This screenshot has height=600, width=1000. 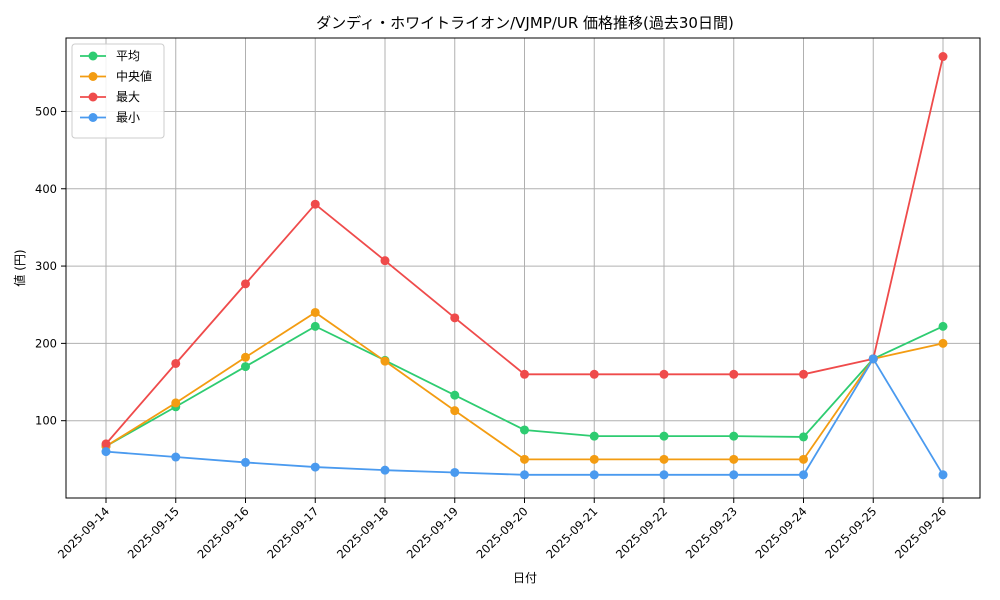 I want to click on legend-label: 中央値, so click(x=134, y=76).